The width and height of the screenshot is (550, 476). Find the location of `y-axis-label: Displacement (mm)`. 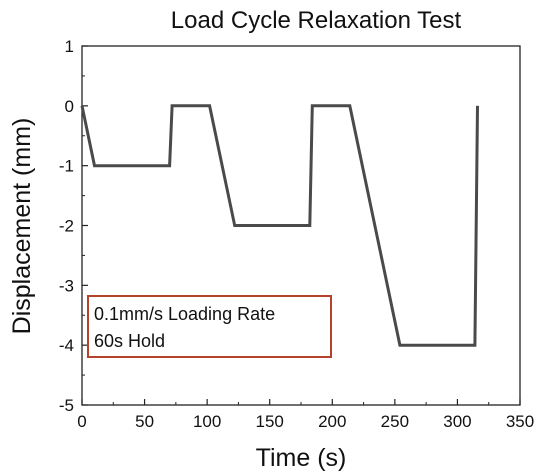

y-axis-label: Displacement (mm) is located at coordinates (22, 226).